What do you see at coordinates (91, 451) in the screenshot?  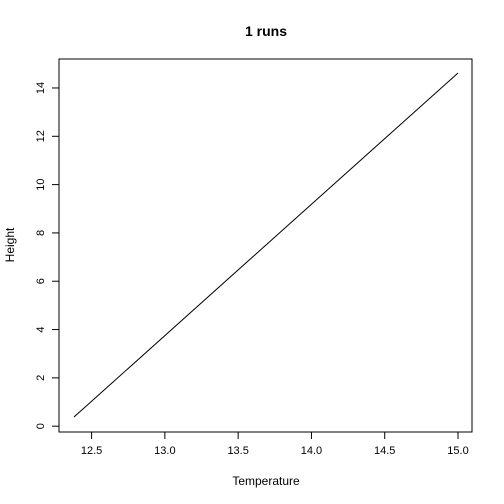 I see `x-tick-label: 12.5` at bounding box center [91, 451].